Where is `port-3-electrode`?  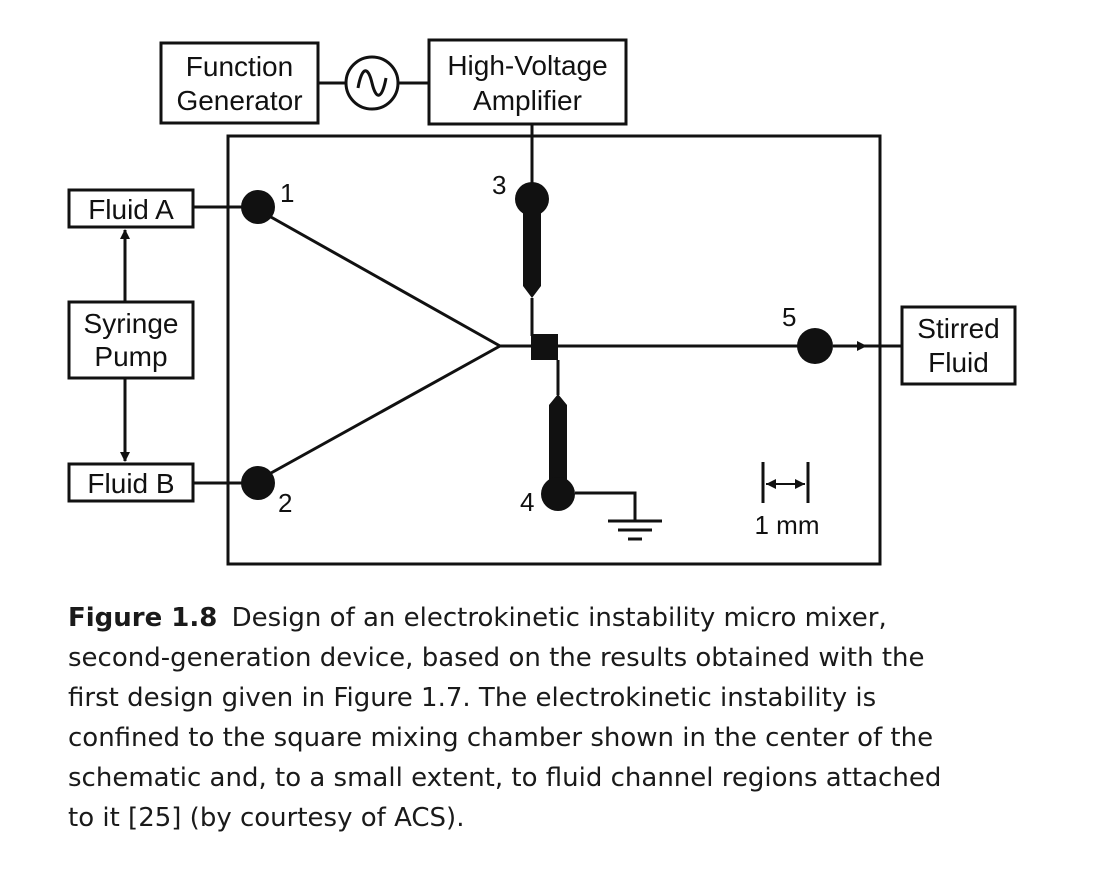
port-3-electrode is located at coordinates (532, 259).